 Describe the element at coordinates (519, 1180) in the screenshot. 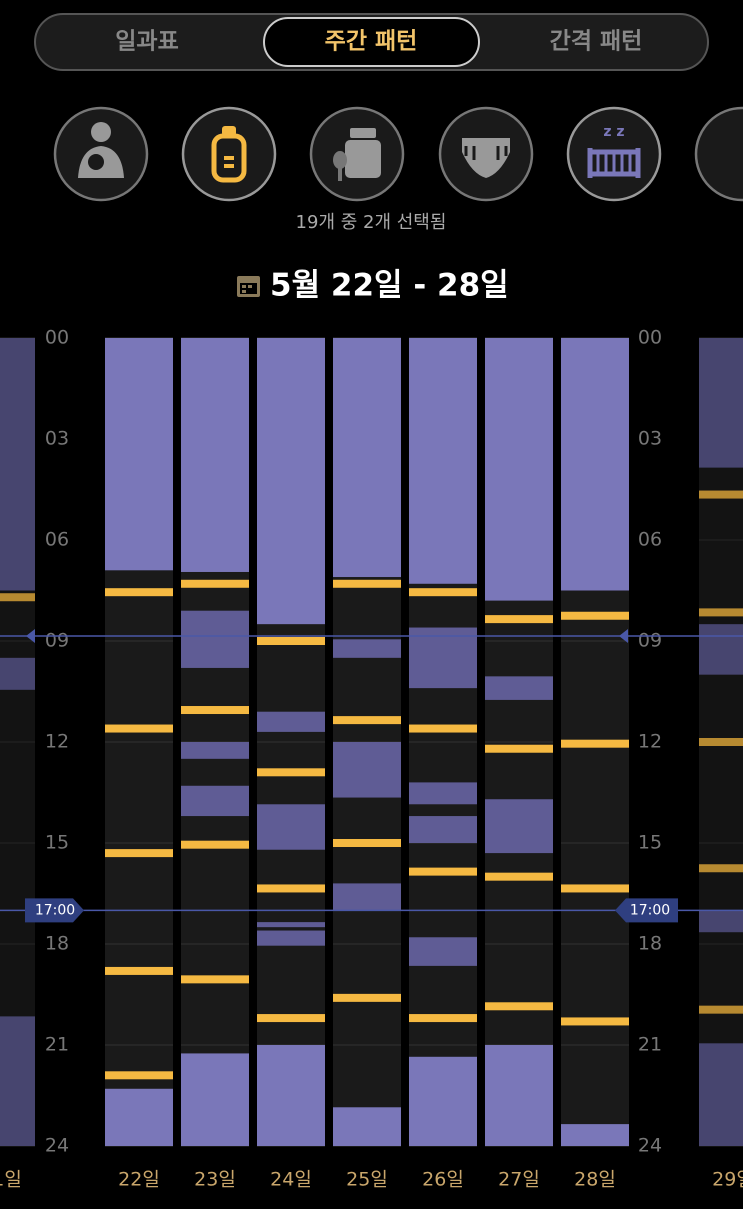

I see `day-label: 27일` at that location.